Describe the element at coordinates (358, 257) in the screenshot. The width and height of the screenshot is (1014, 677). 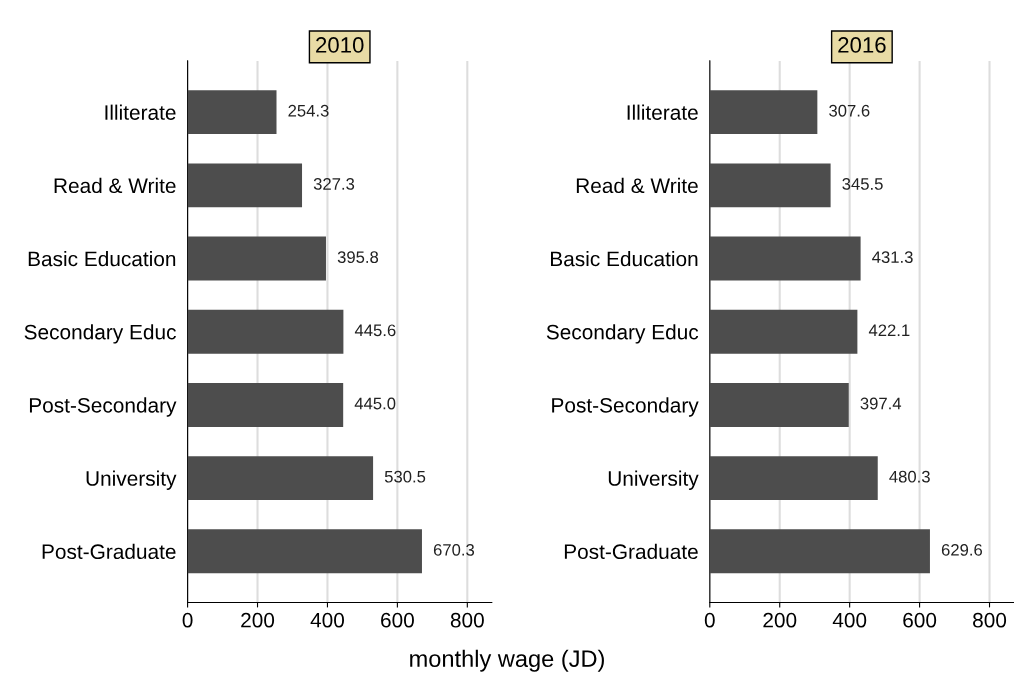
I see `data-label: 395.8` at that location.